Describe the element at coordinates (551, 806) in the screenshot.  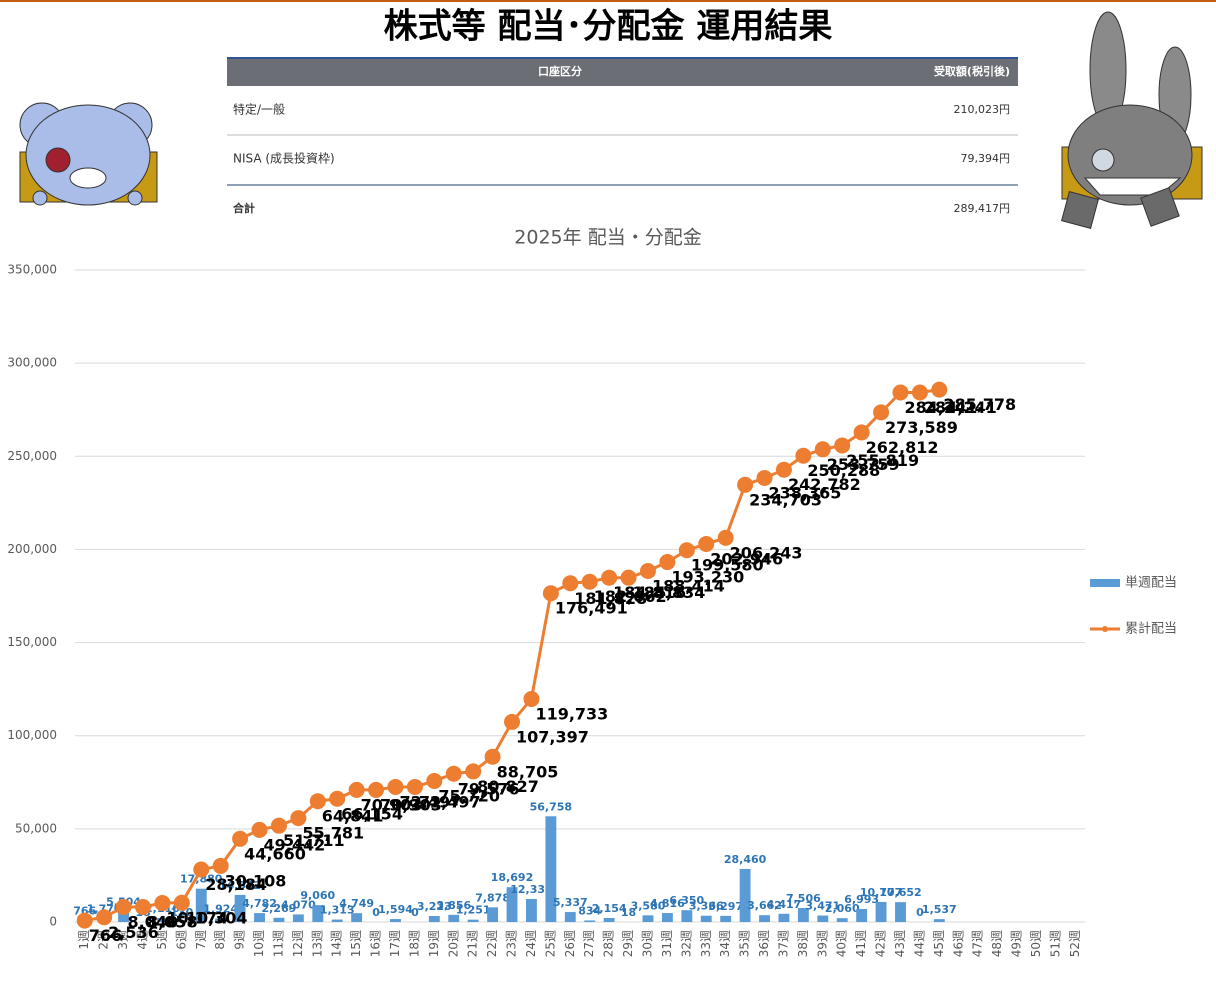
I see `bar-value-label: 56,758` at that location.